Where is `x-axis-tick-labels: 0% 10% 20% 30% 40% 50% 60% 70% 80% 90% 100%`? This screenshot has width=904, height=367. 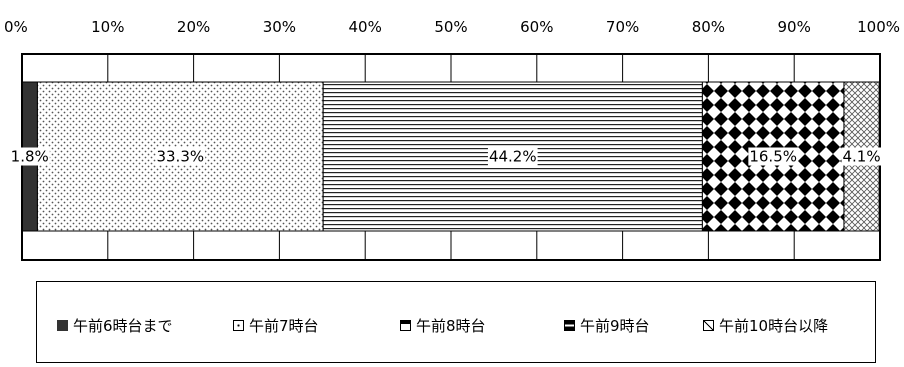
x-axis-tick-labels: 0% 10% 20% 30% 40% 50% 60% 70% 80% 90% 100% is located at coordinates (452, 27).